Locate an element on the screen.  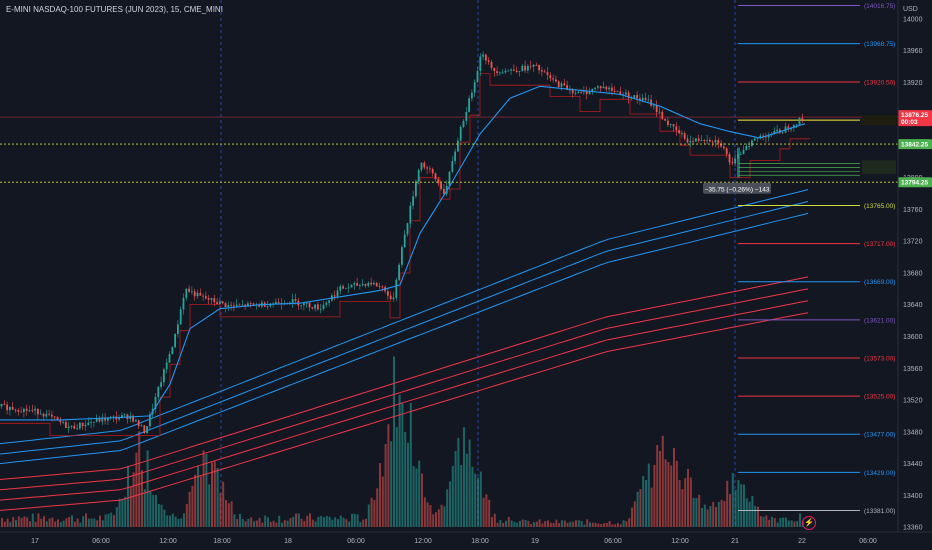
level-label: (13621.00) is located at coordinates (879, 320).